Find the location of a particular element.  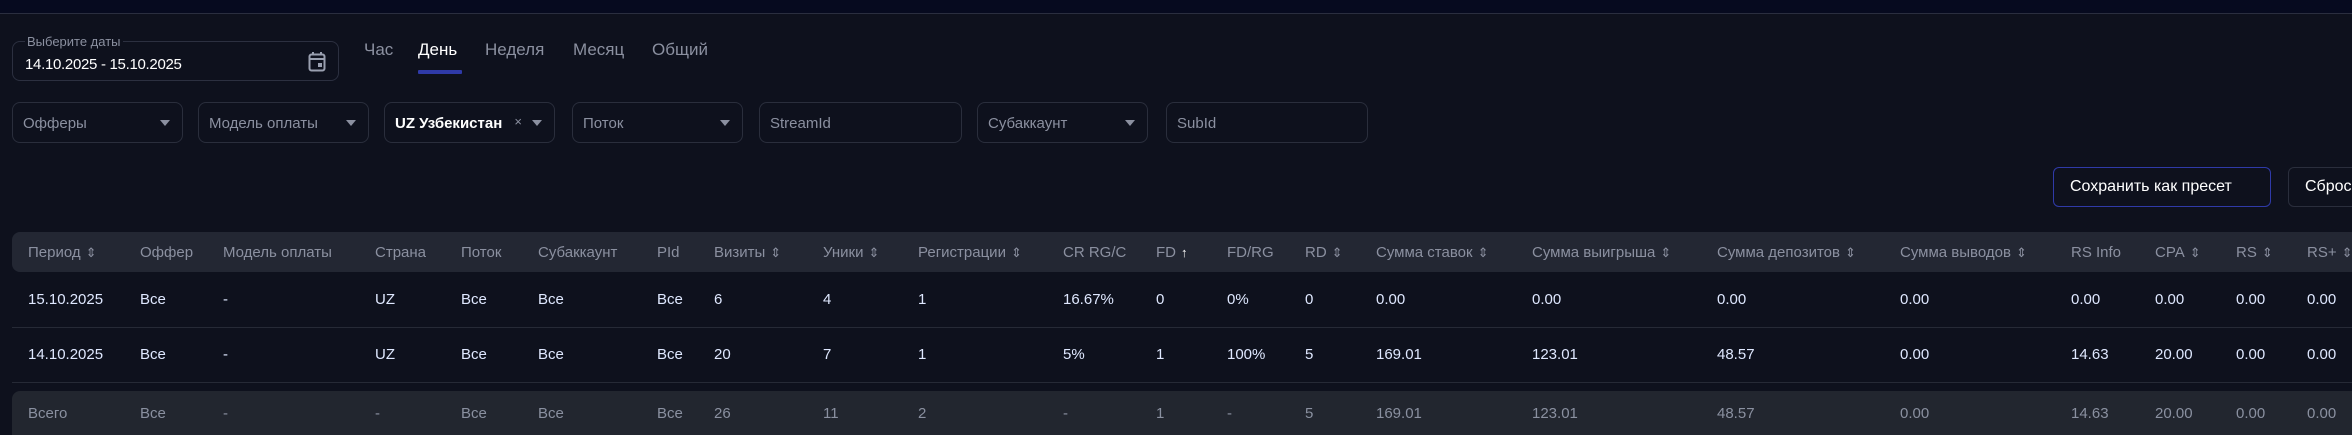

subaccount-select: Субаккаунт is located at coordinates (1062, 122).